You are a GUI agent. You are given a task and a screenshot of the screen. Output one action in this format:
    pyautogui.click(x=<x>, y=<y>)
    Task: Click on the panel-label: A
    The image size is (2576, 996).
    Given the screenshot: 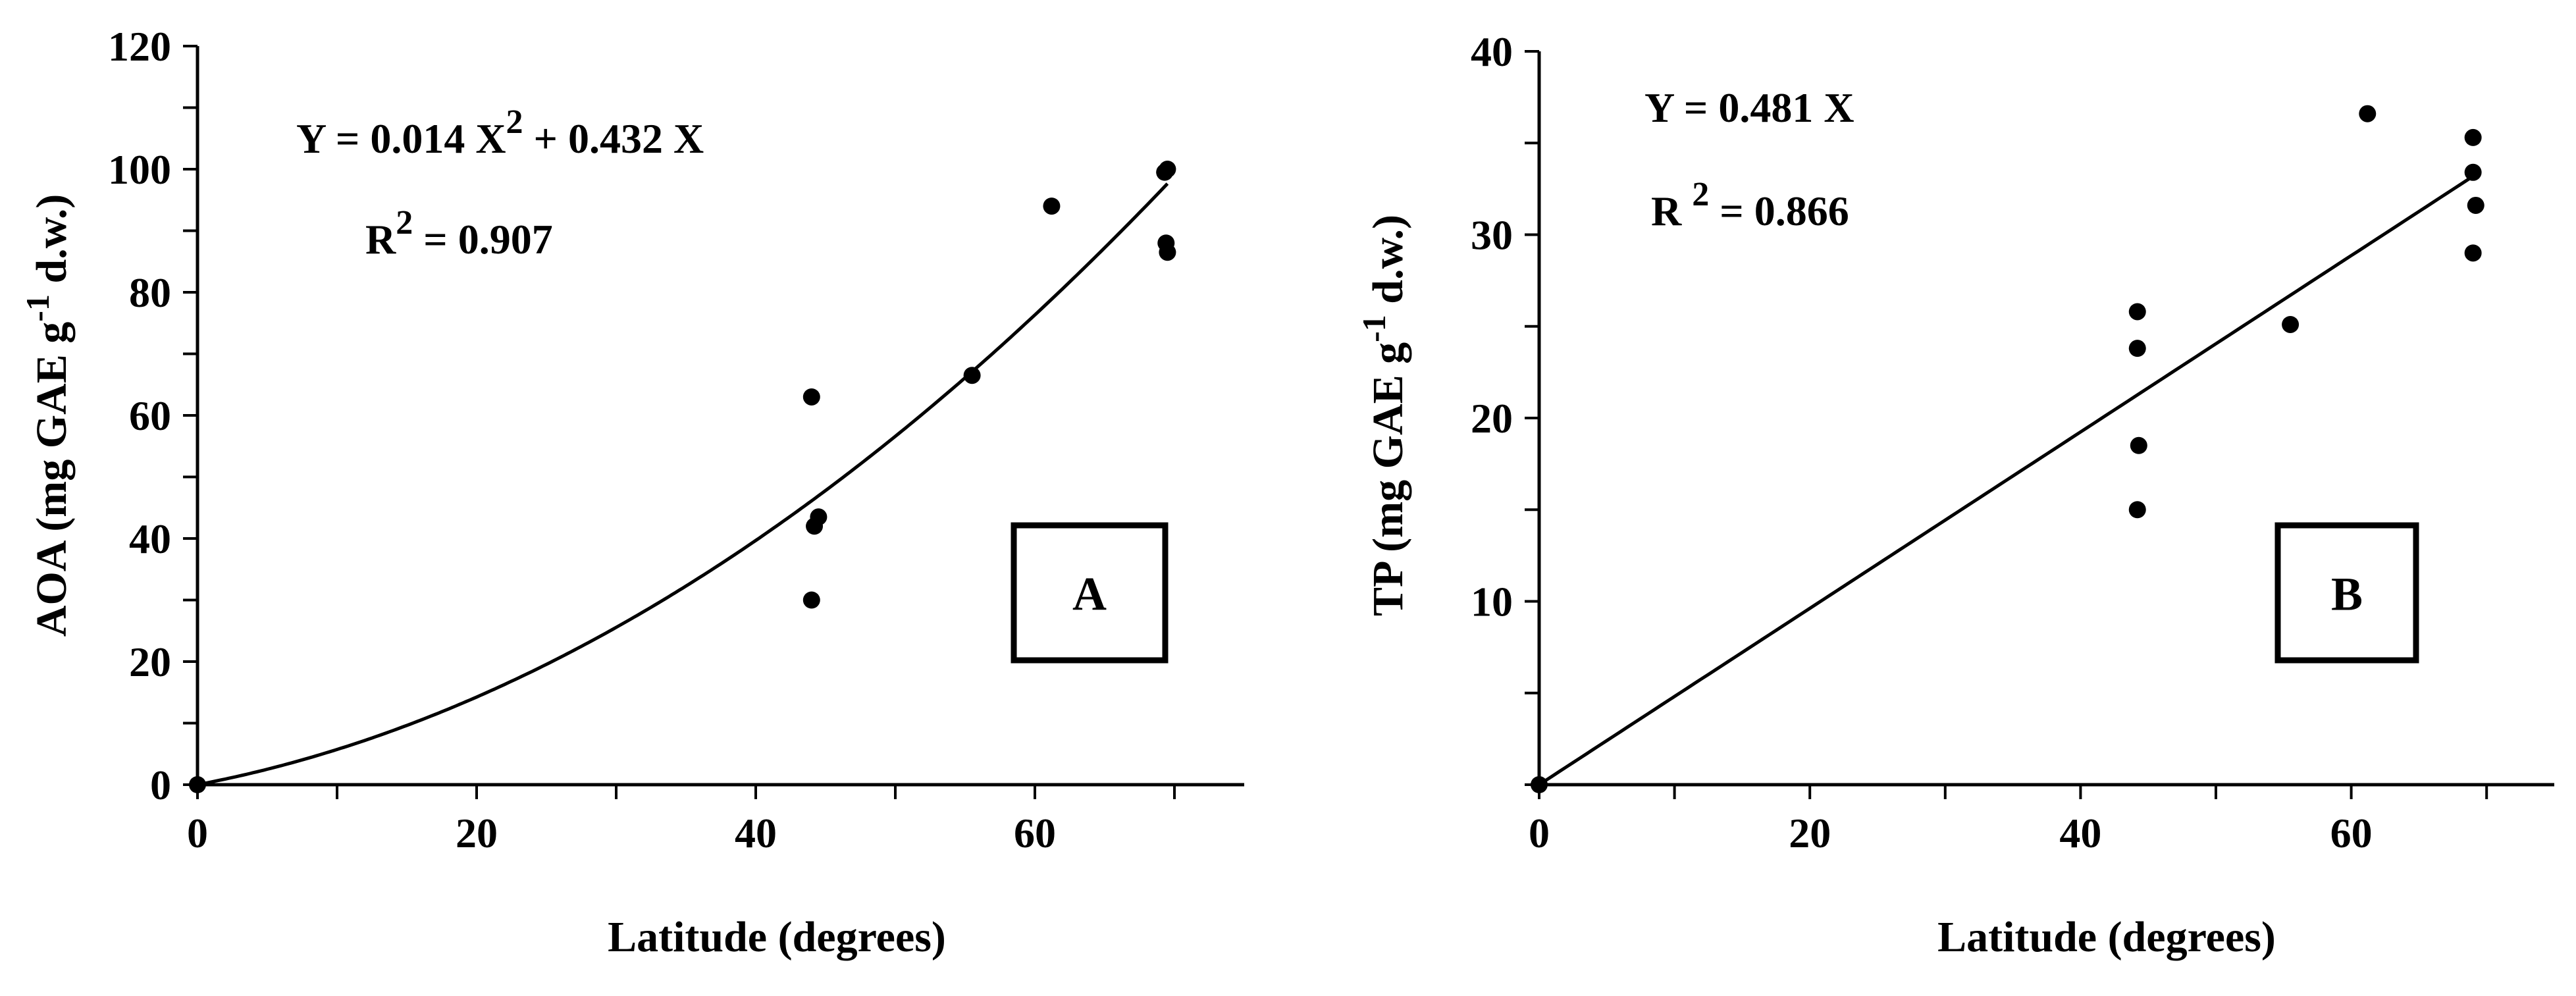 What is the action you would take?
    pyautogui.click(x=1089, y=594)
    